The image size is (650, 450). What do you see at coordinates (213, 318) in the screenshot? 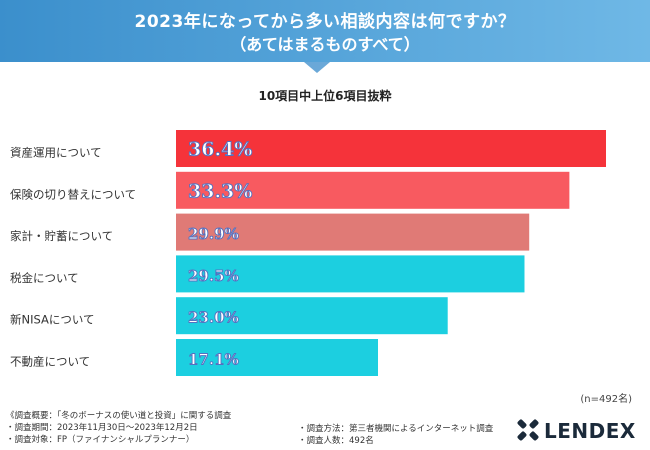
I see `value-label: 23.0%` at bounding box center [213, 318].